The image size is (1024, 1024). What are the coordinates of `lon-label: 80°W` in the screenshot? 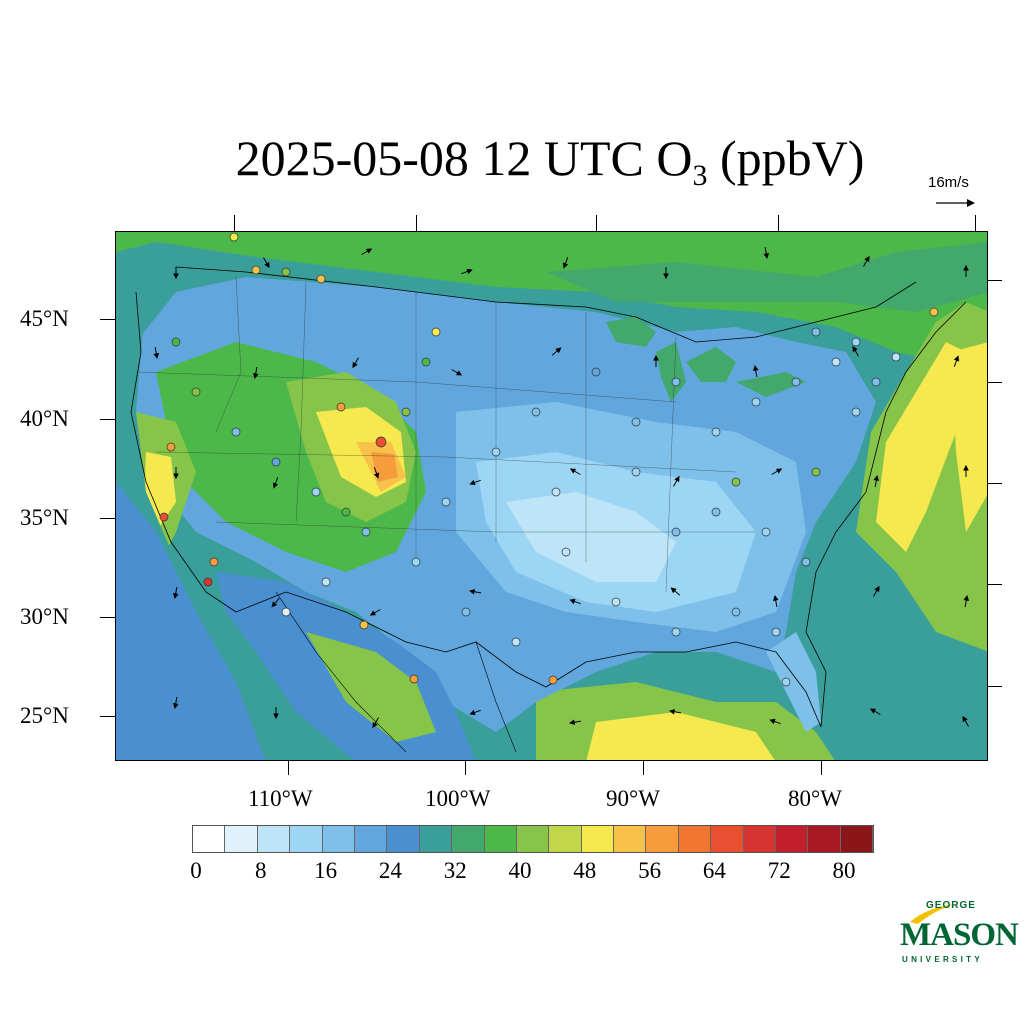 It's located at (815, 798).